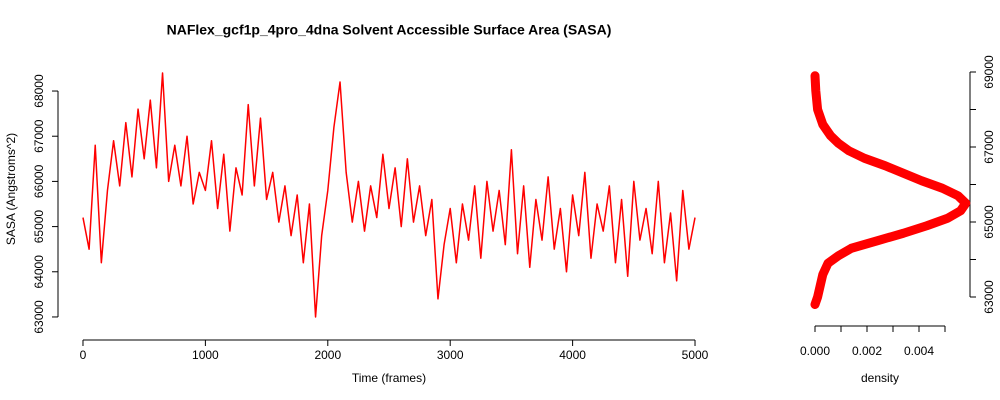  I want to click on x-tick-label: 2000, so click(327, 355).